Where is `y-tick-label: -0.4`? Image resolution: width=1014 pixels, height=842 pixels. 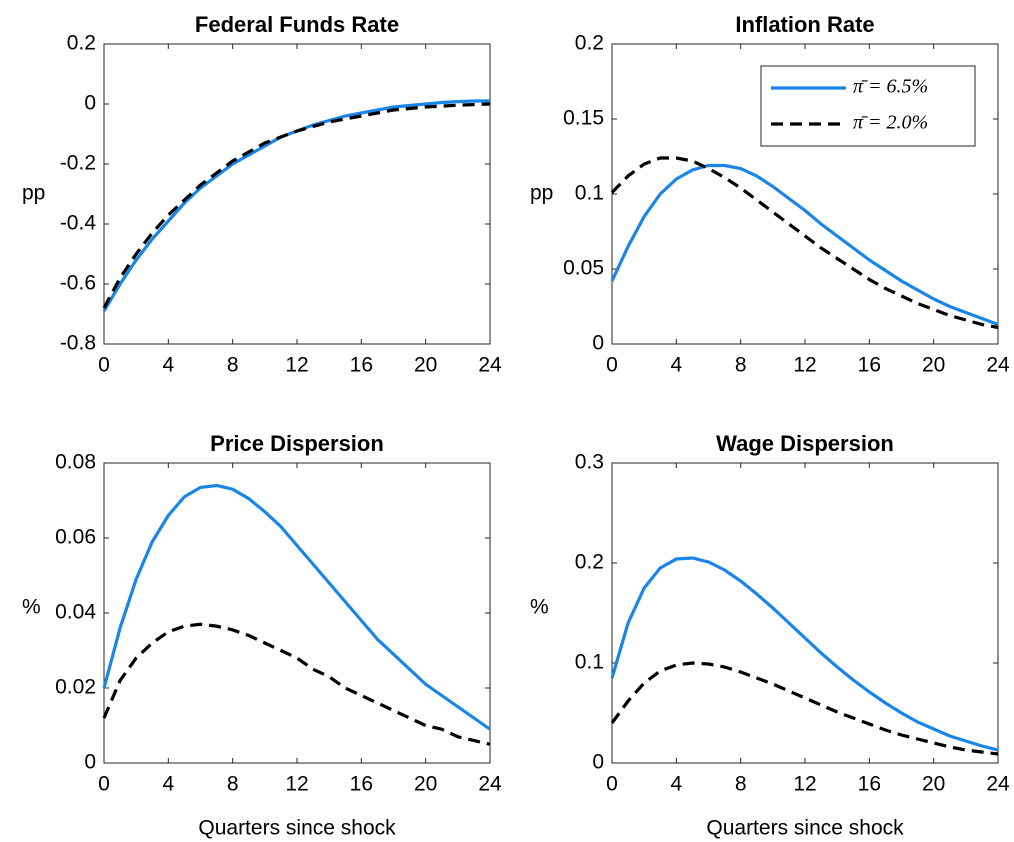 y-tick-label: -0.4 is located at coordinates (78, 223).